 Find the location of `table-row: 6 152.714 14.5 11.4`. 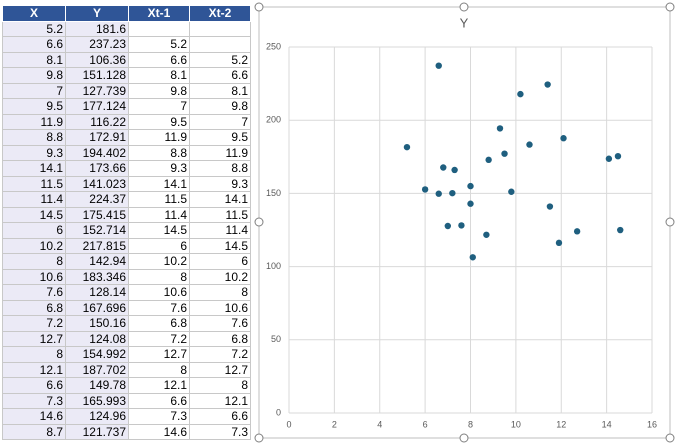

table-row: 6 152.714 14.5 11.4 is located at coordinates (126, 230).